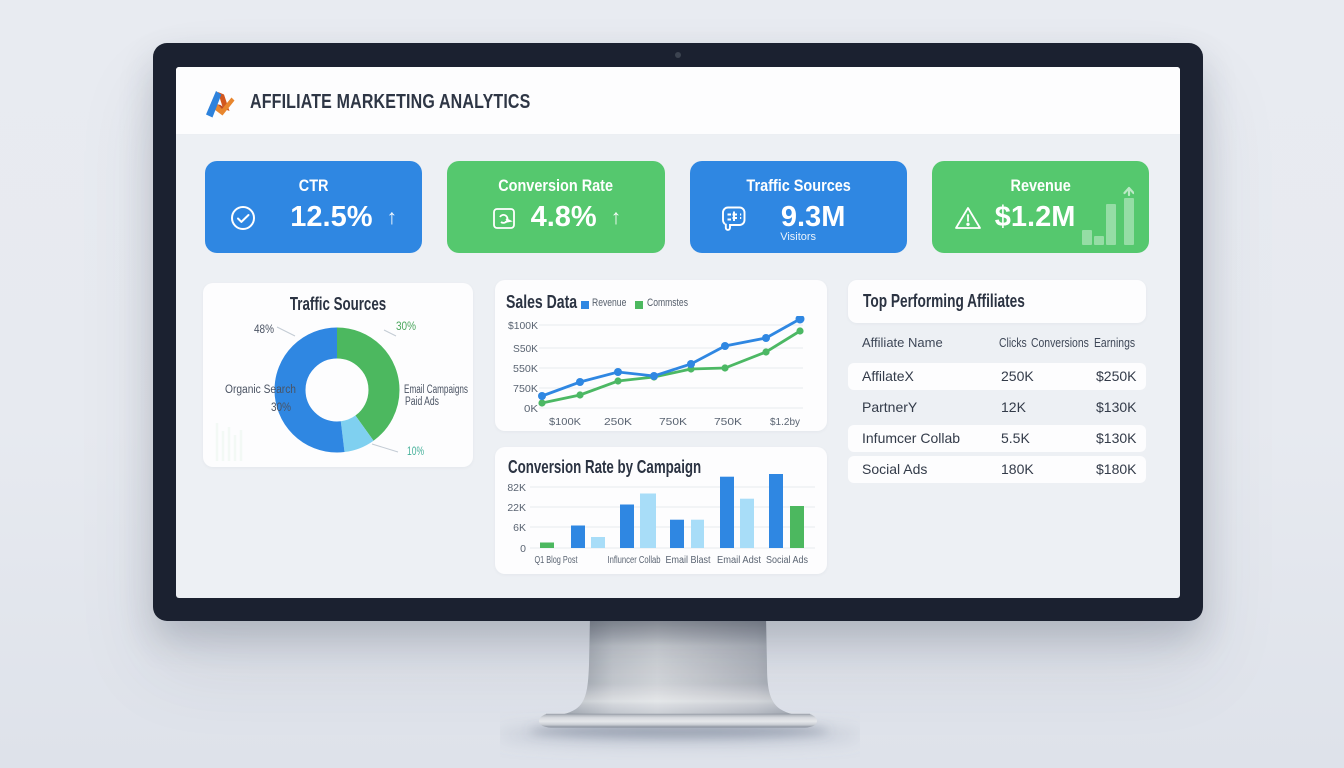  I want to click on svg-text: 550K, so click(525, 369).